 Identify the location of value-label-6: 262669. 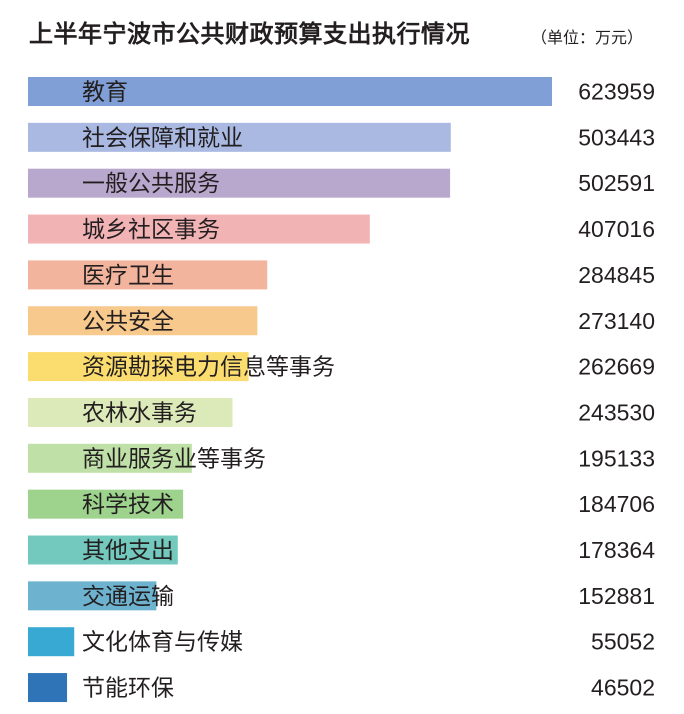
(616, 367).